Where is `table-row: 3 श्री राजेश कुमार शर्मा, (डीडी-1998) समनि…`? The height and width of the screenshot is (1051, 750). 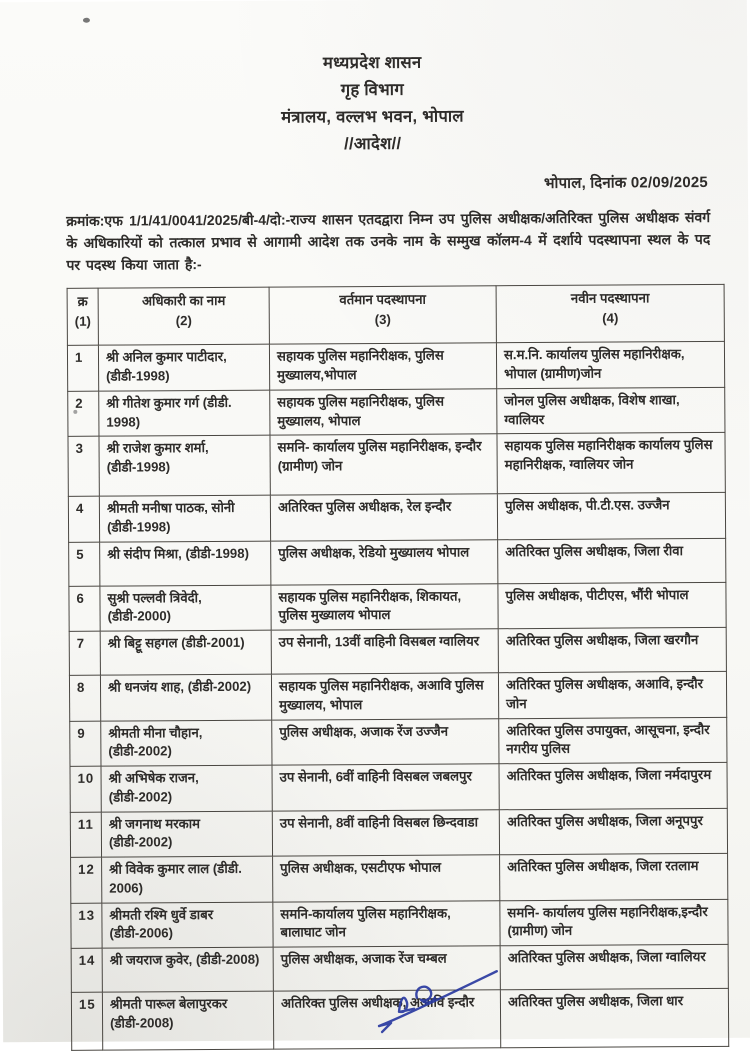 table-row: 3 श्री राजेश कुमार शर्मा, (डीडी-1998) समनि… is located at coordinates (396, 464).